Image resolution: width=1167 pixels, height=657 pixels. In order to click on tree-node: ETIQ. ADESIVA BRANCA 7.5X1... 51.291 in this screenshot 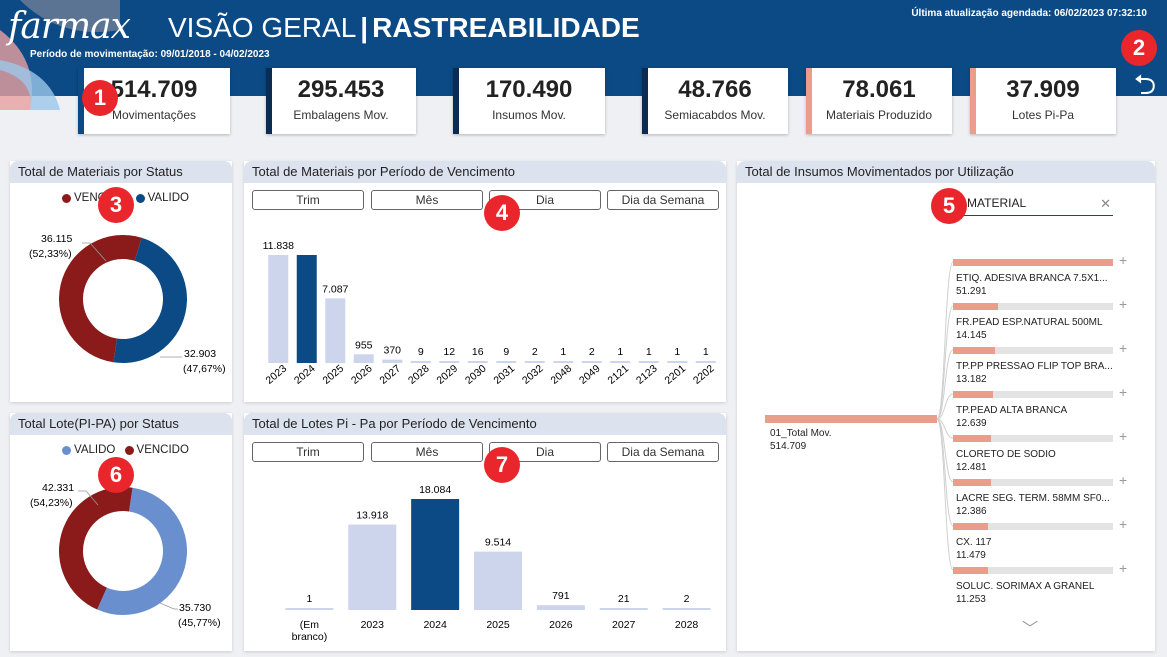, I will do `click(1032, 285)`.